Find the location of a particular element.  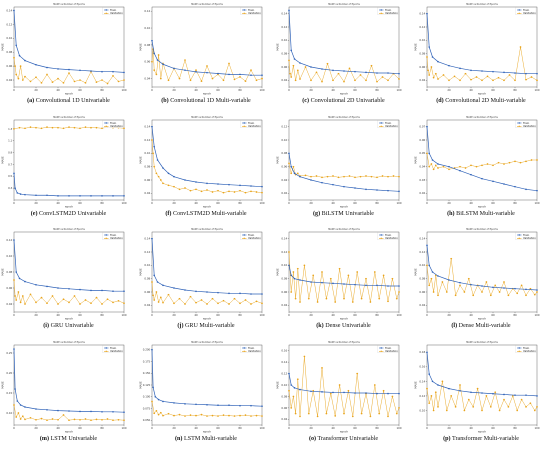

y-tick-label: 0.16 is located at coordinates (422, 366).